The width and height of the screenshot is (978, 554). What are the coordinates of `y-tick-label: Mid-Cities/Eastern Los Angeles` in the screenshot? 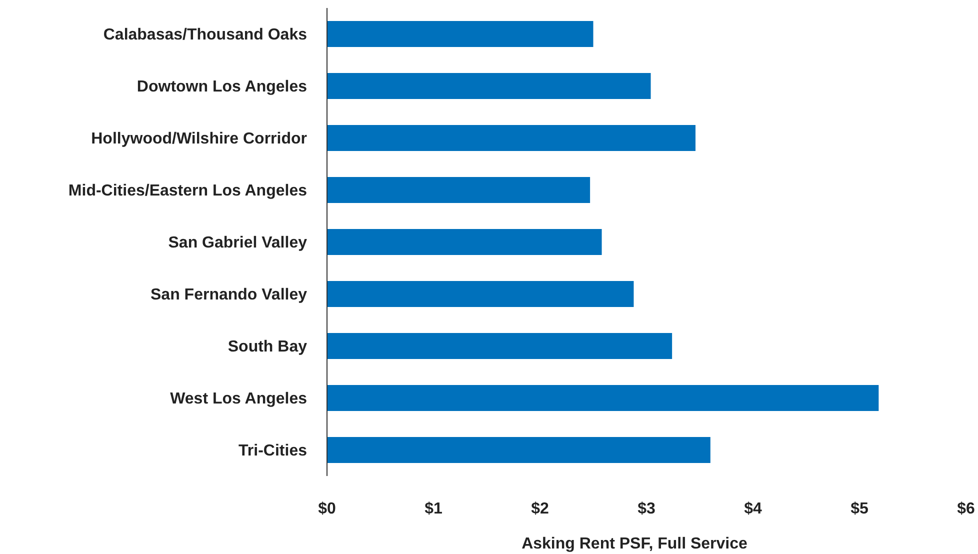 It's located at (188, 191).